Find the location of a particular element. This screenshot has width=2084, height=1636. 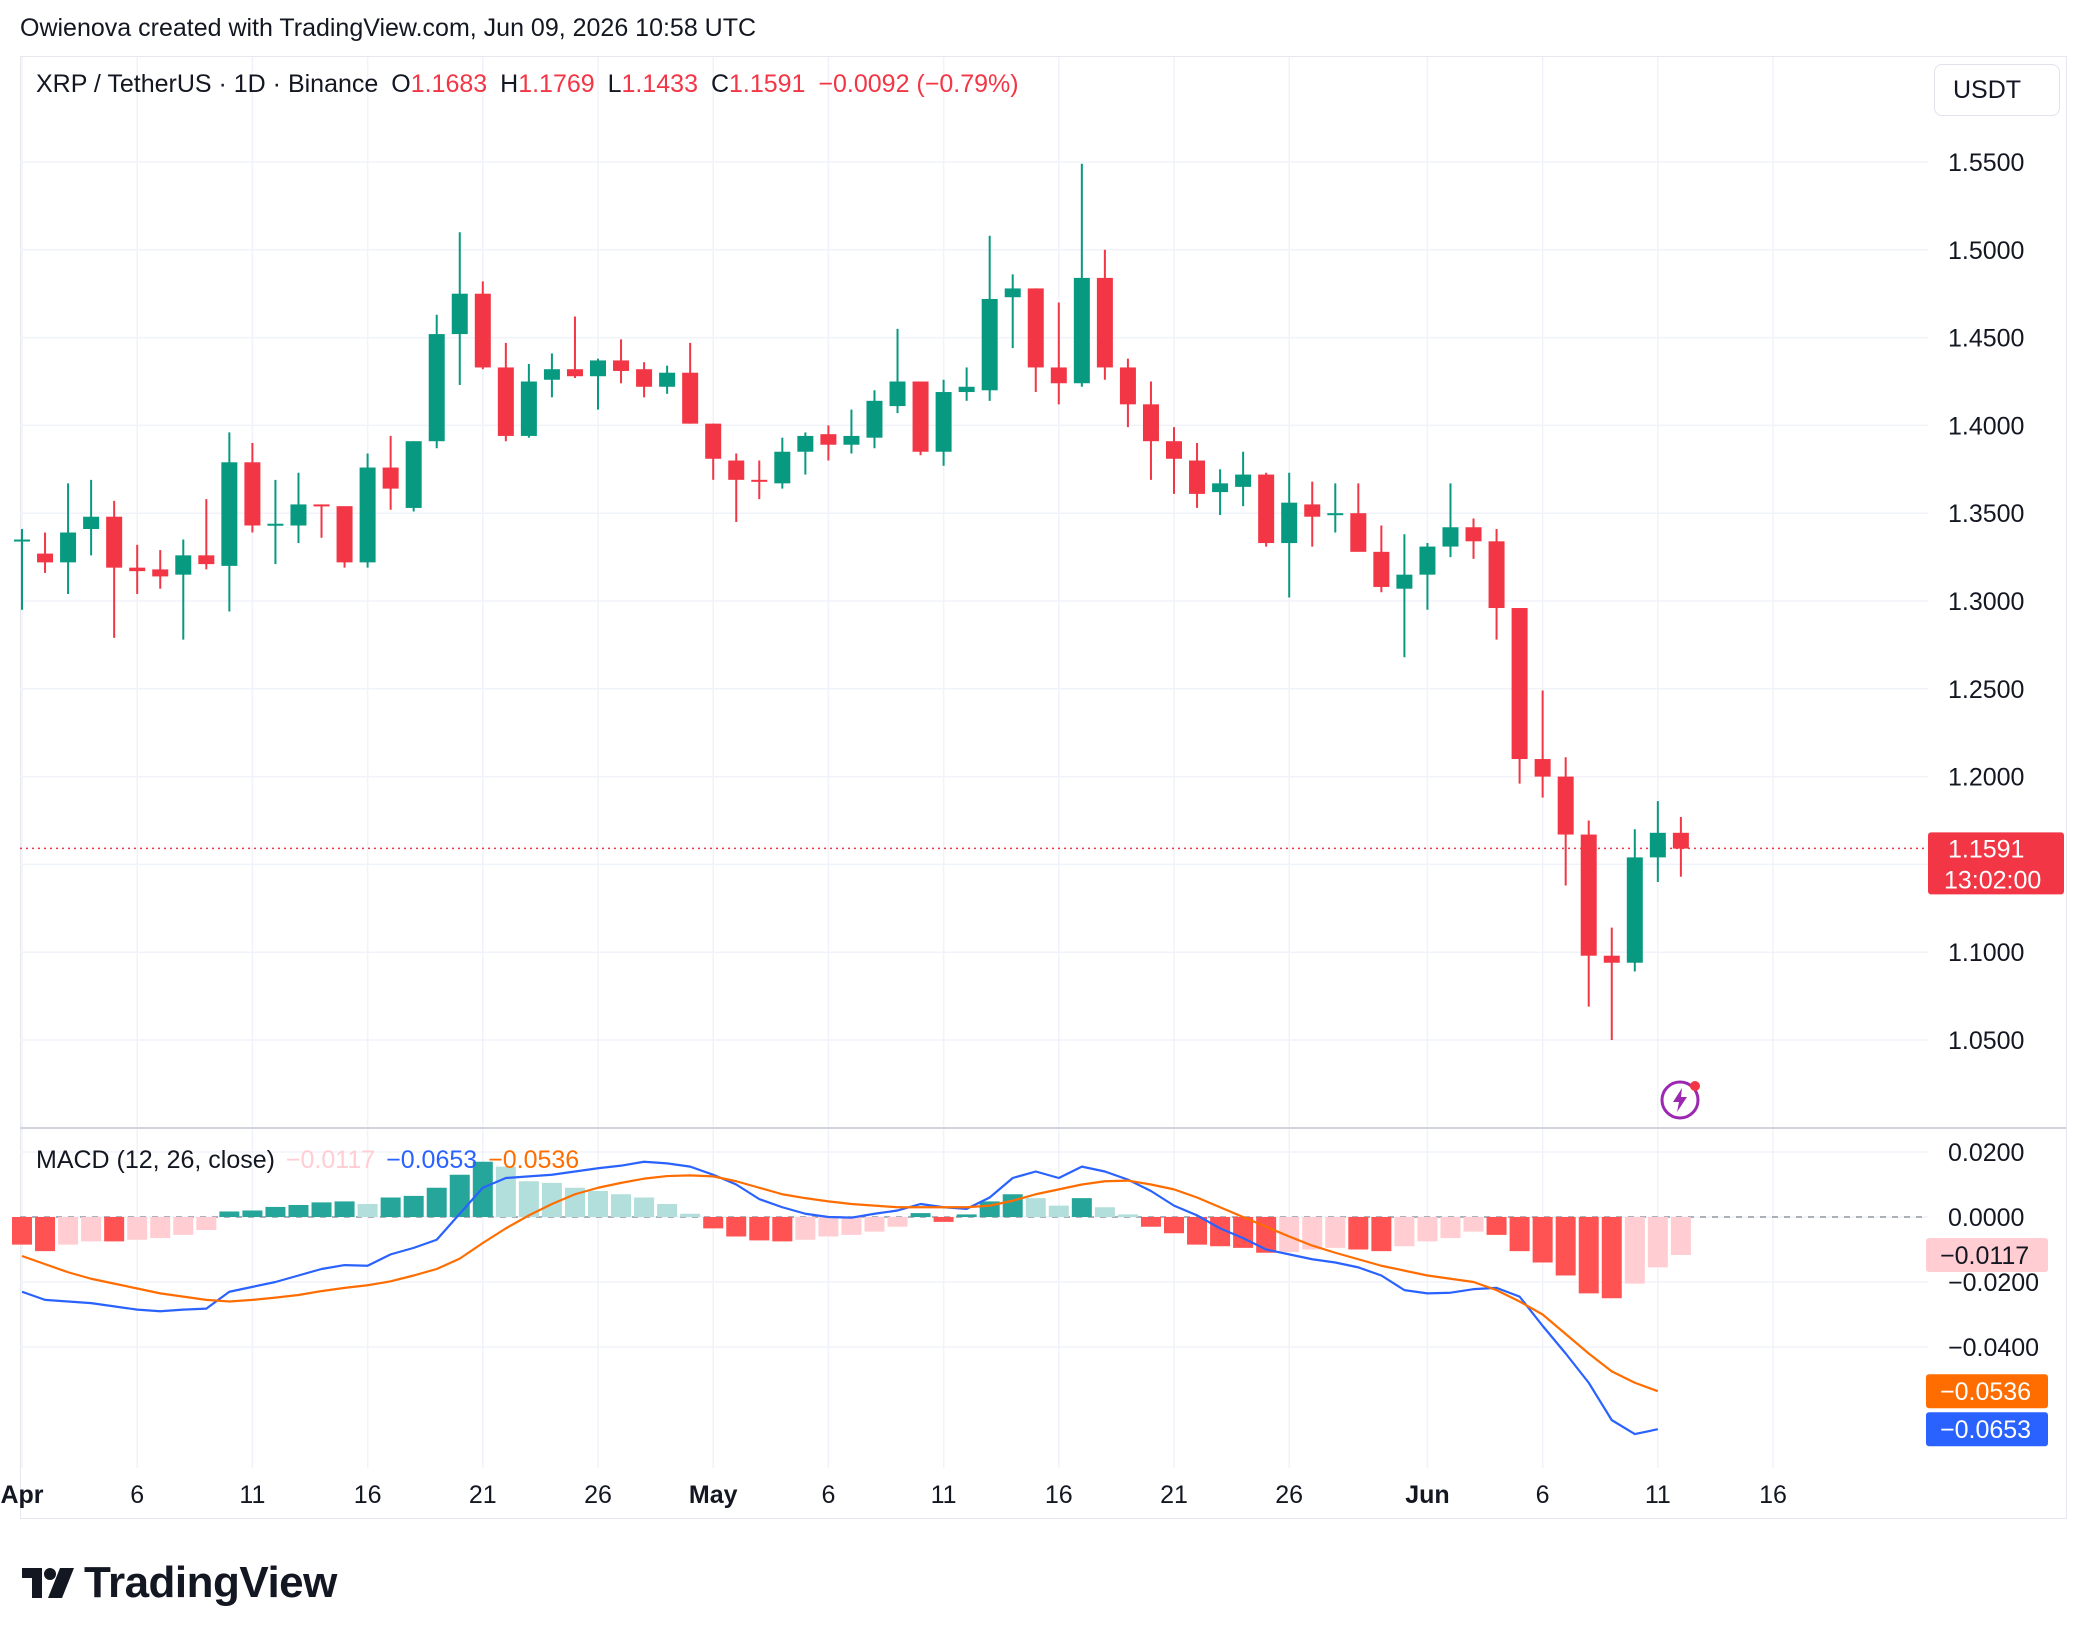

macd-lines is located at coordinates (840, 1298).